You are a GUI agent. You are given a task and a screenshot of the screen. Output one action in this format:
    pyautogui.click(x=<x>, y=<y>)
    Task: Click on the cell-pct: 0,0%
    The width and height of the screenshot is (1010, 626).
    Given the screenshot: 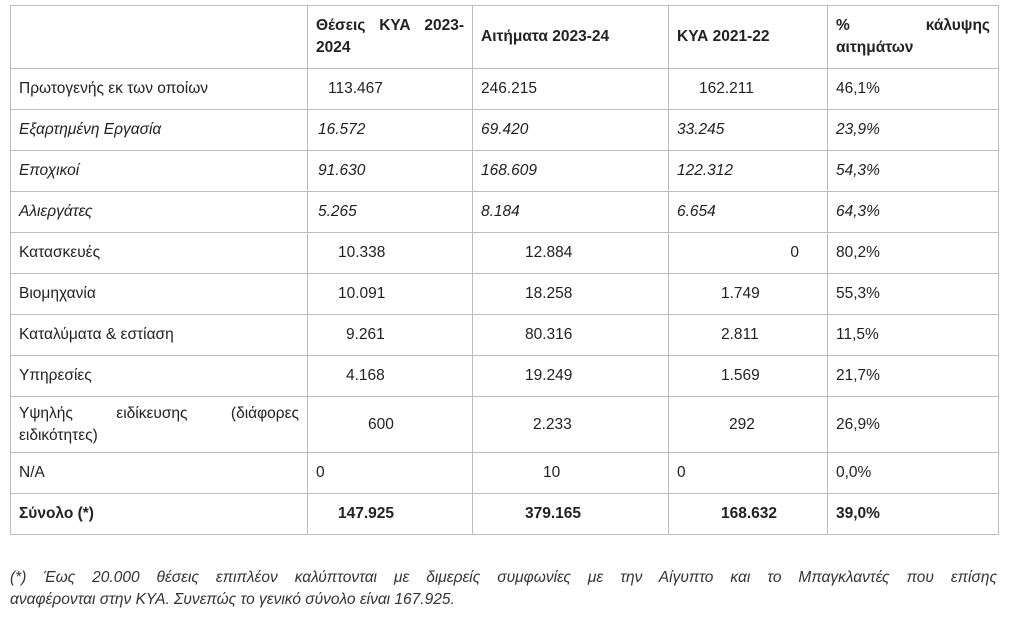 What is the action you would take?
    pyautogui.click(x=913, y=473)
    